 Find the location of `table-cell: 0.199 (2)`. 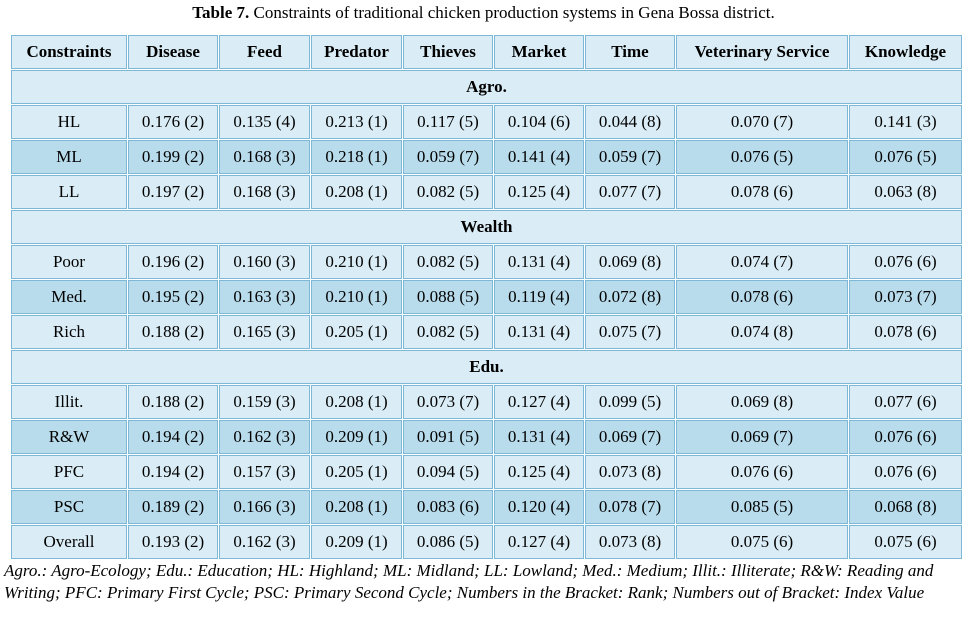

table-cell: 0.199 (2) is located at coordinates (173, 157).